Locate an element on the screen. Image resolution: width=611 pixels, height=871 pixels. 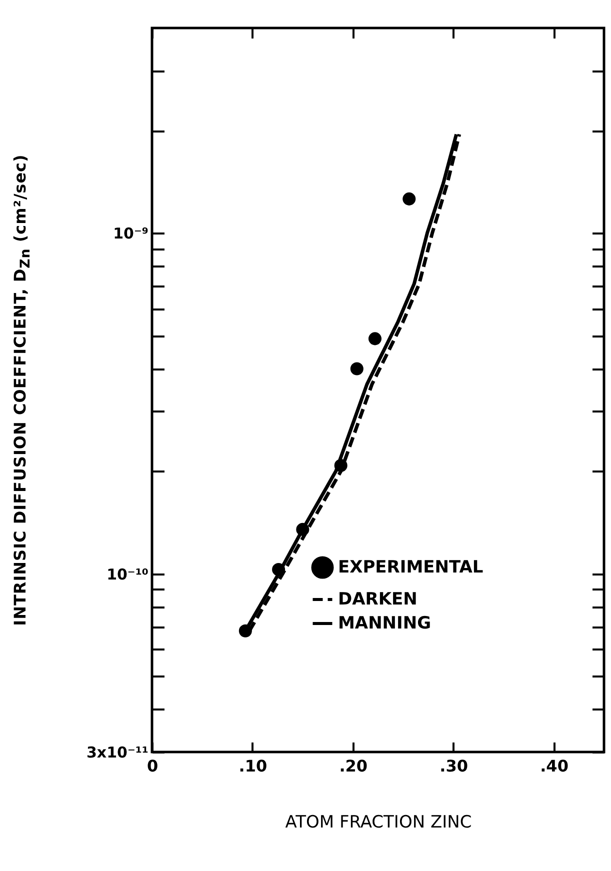
x-tick-label: .40 is located at coordinates (554, 766).